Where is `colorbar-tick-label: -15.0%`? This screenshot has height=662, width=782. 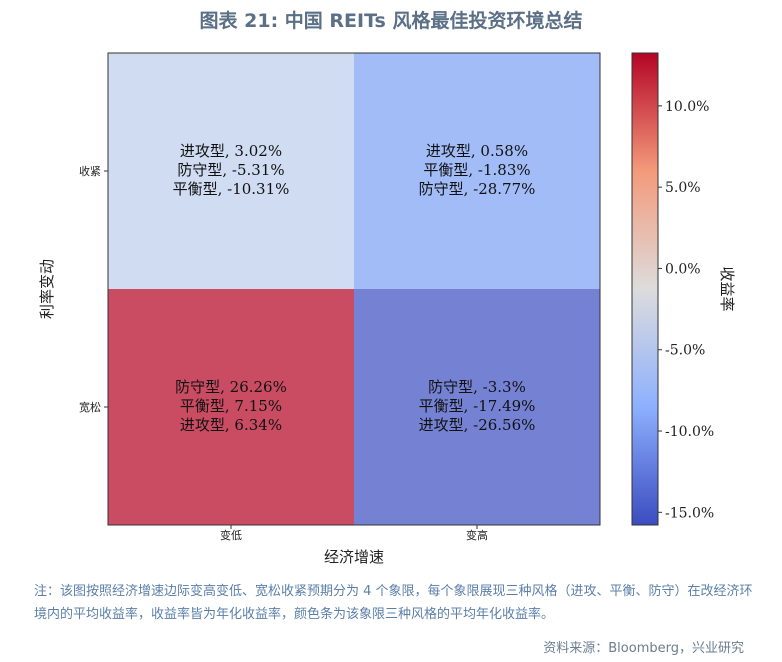
colorbar-tick-label: -15.0% is located at coordinates (689, 513).